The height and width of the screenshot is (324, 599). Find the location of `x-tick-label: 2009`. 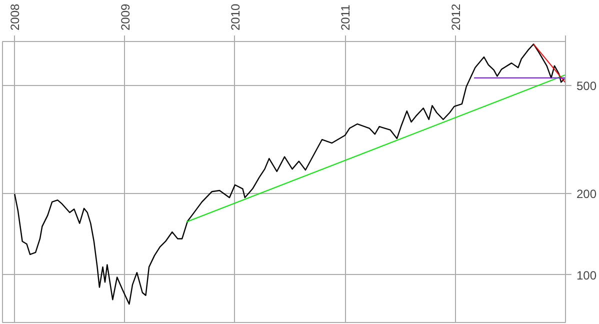

x-tick-label: 2009 is located at coordinates (125, 16).